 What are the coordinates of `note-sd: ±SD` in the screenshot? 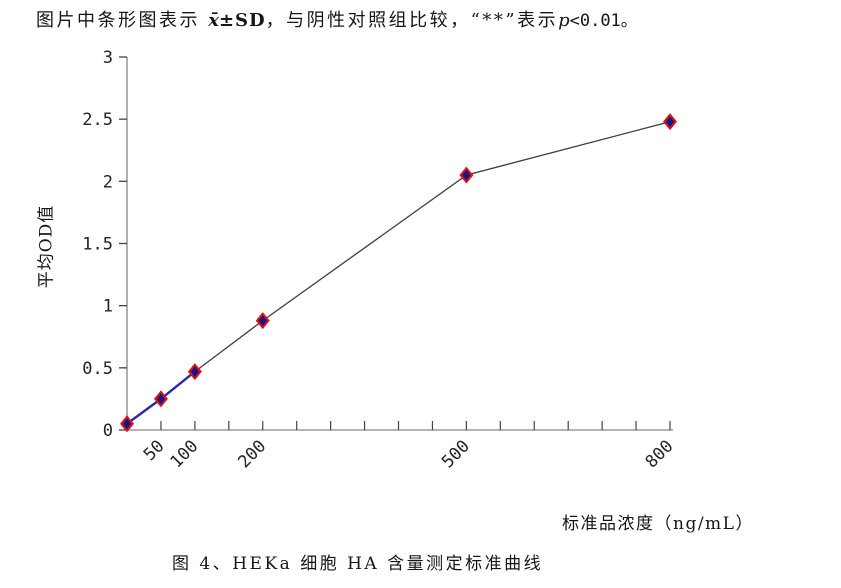 It's located at (242, 20).